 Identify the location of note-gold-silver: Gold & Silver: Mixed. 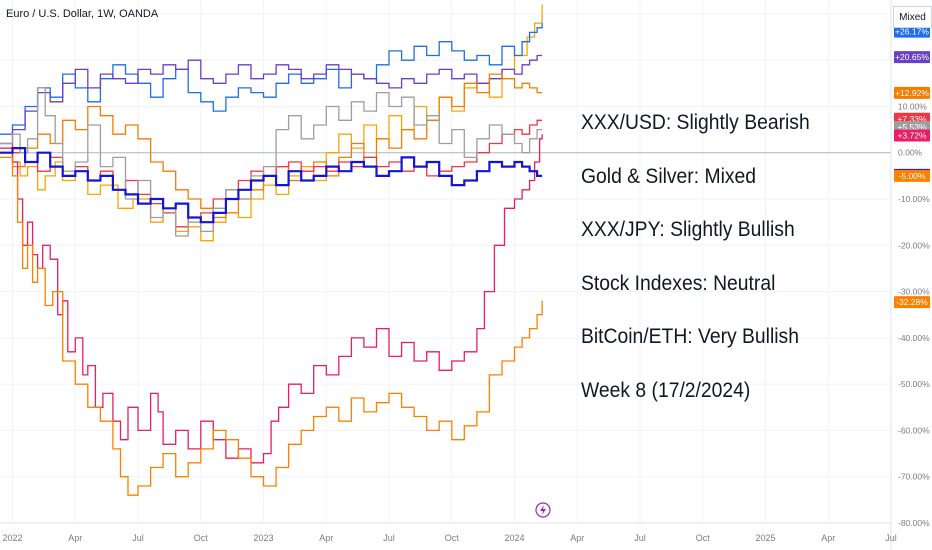
(669, 176).